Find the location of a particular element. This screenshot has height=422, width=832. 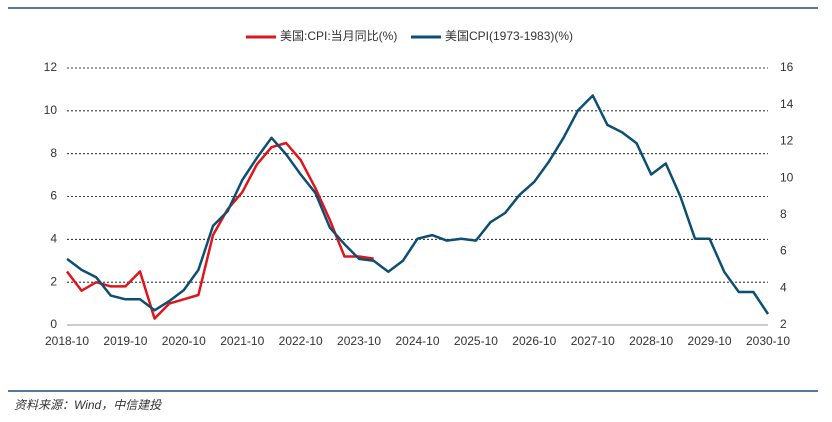

x-tick-label: 2024-10 is located at coordinates (417, 341).